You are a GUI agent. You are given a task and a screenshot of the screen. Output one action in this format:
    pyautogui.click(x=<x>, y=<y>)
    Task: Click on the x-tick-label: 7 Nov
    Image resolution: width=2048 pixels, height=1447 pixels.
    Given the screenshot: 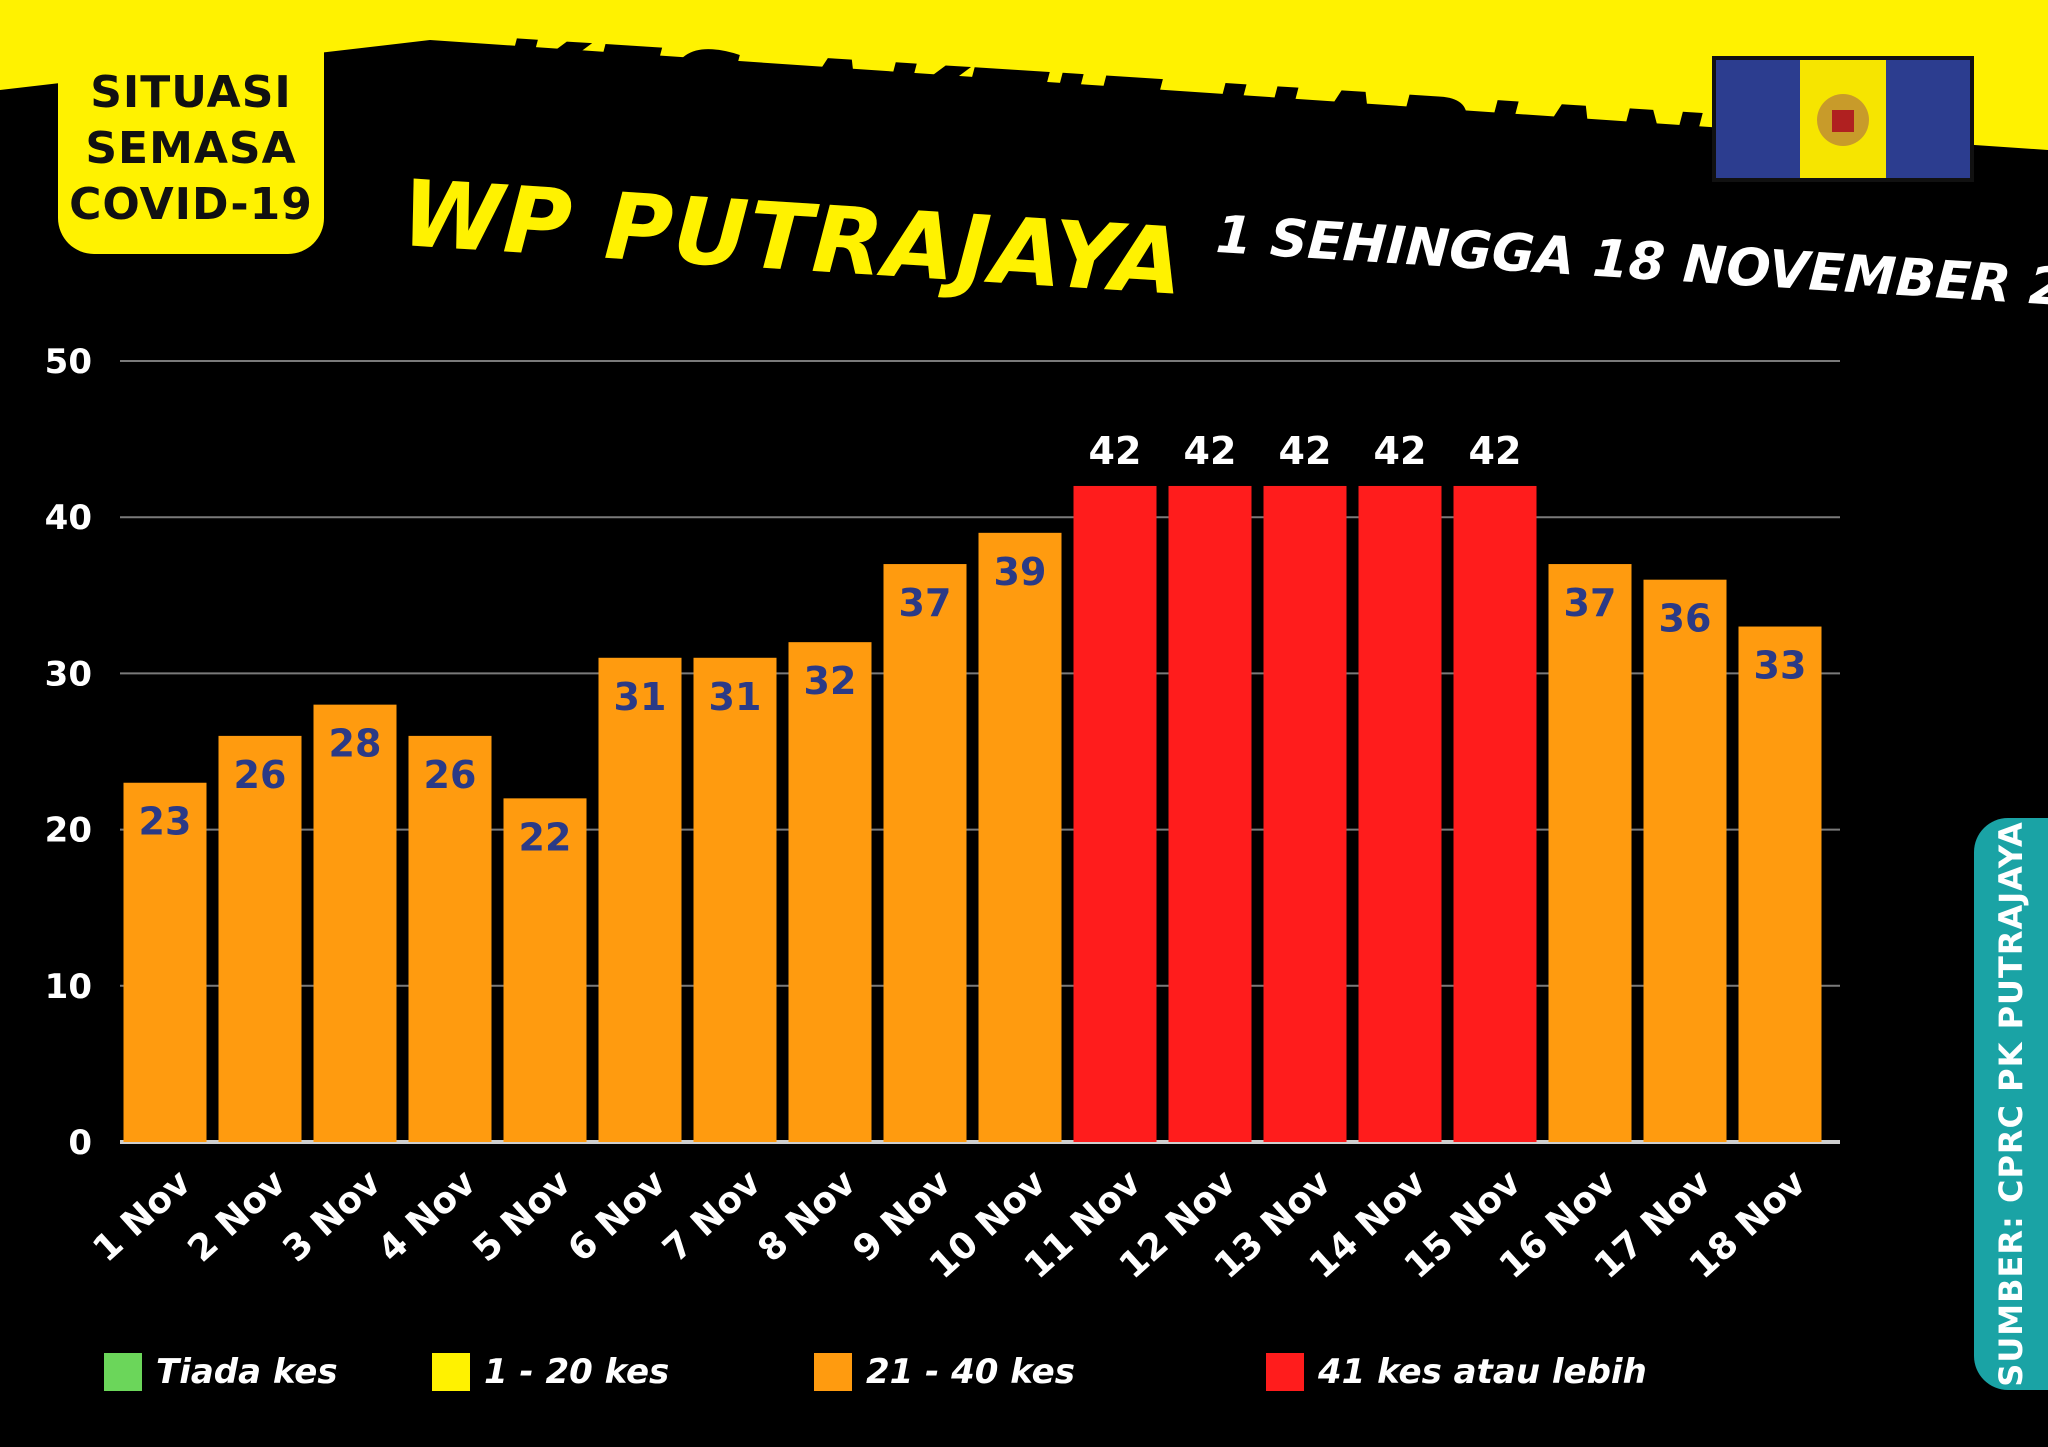 What is the action you would take?
    pyautogui.click(x=712, y=1216)
    